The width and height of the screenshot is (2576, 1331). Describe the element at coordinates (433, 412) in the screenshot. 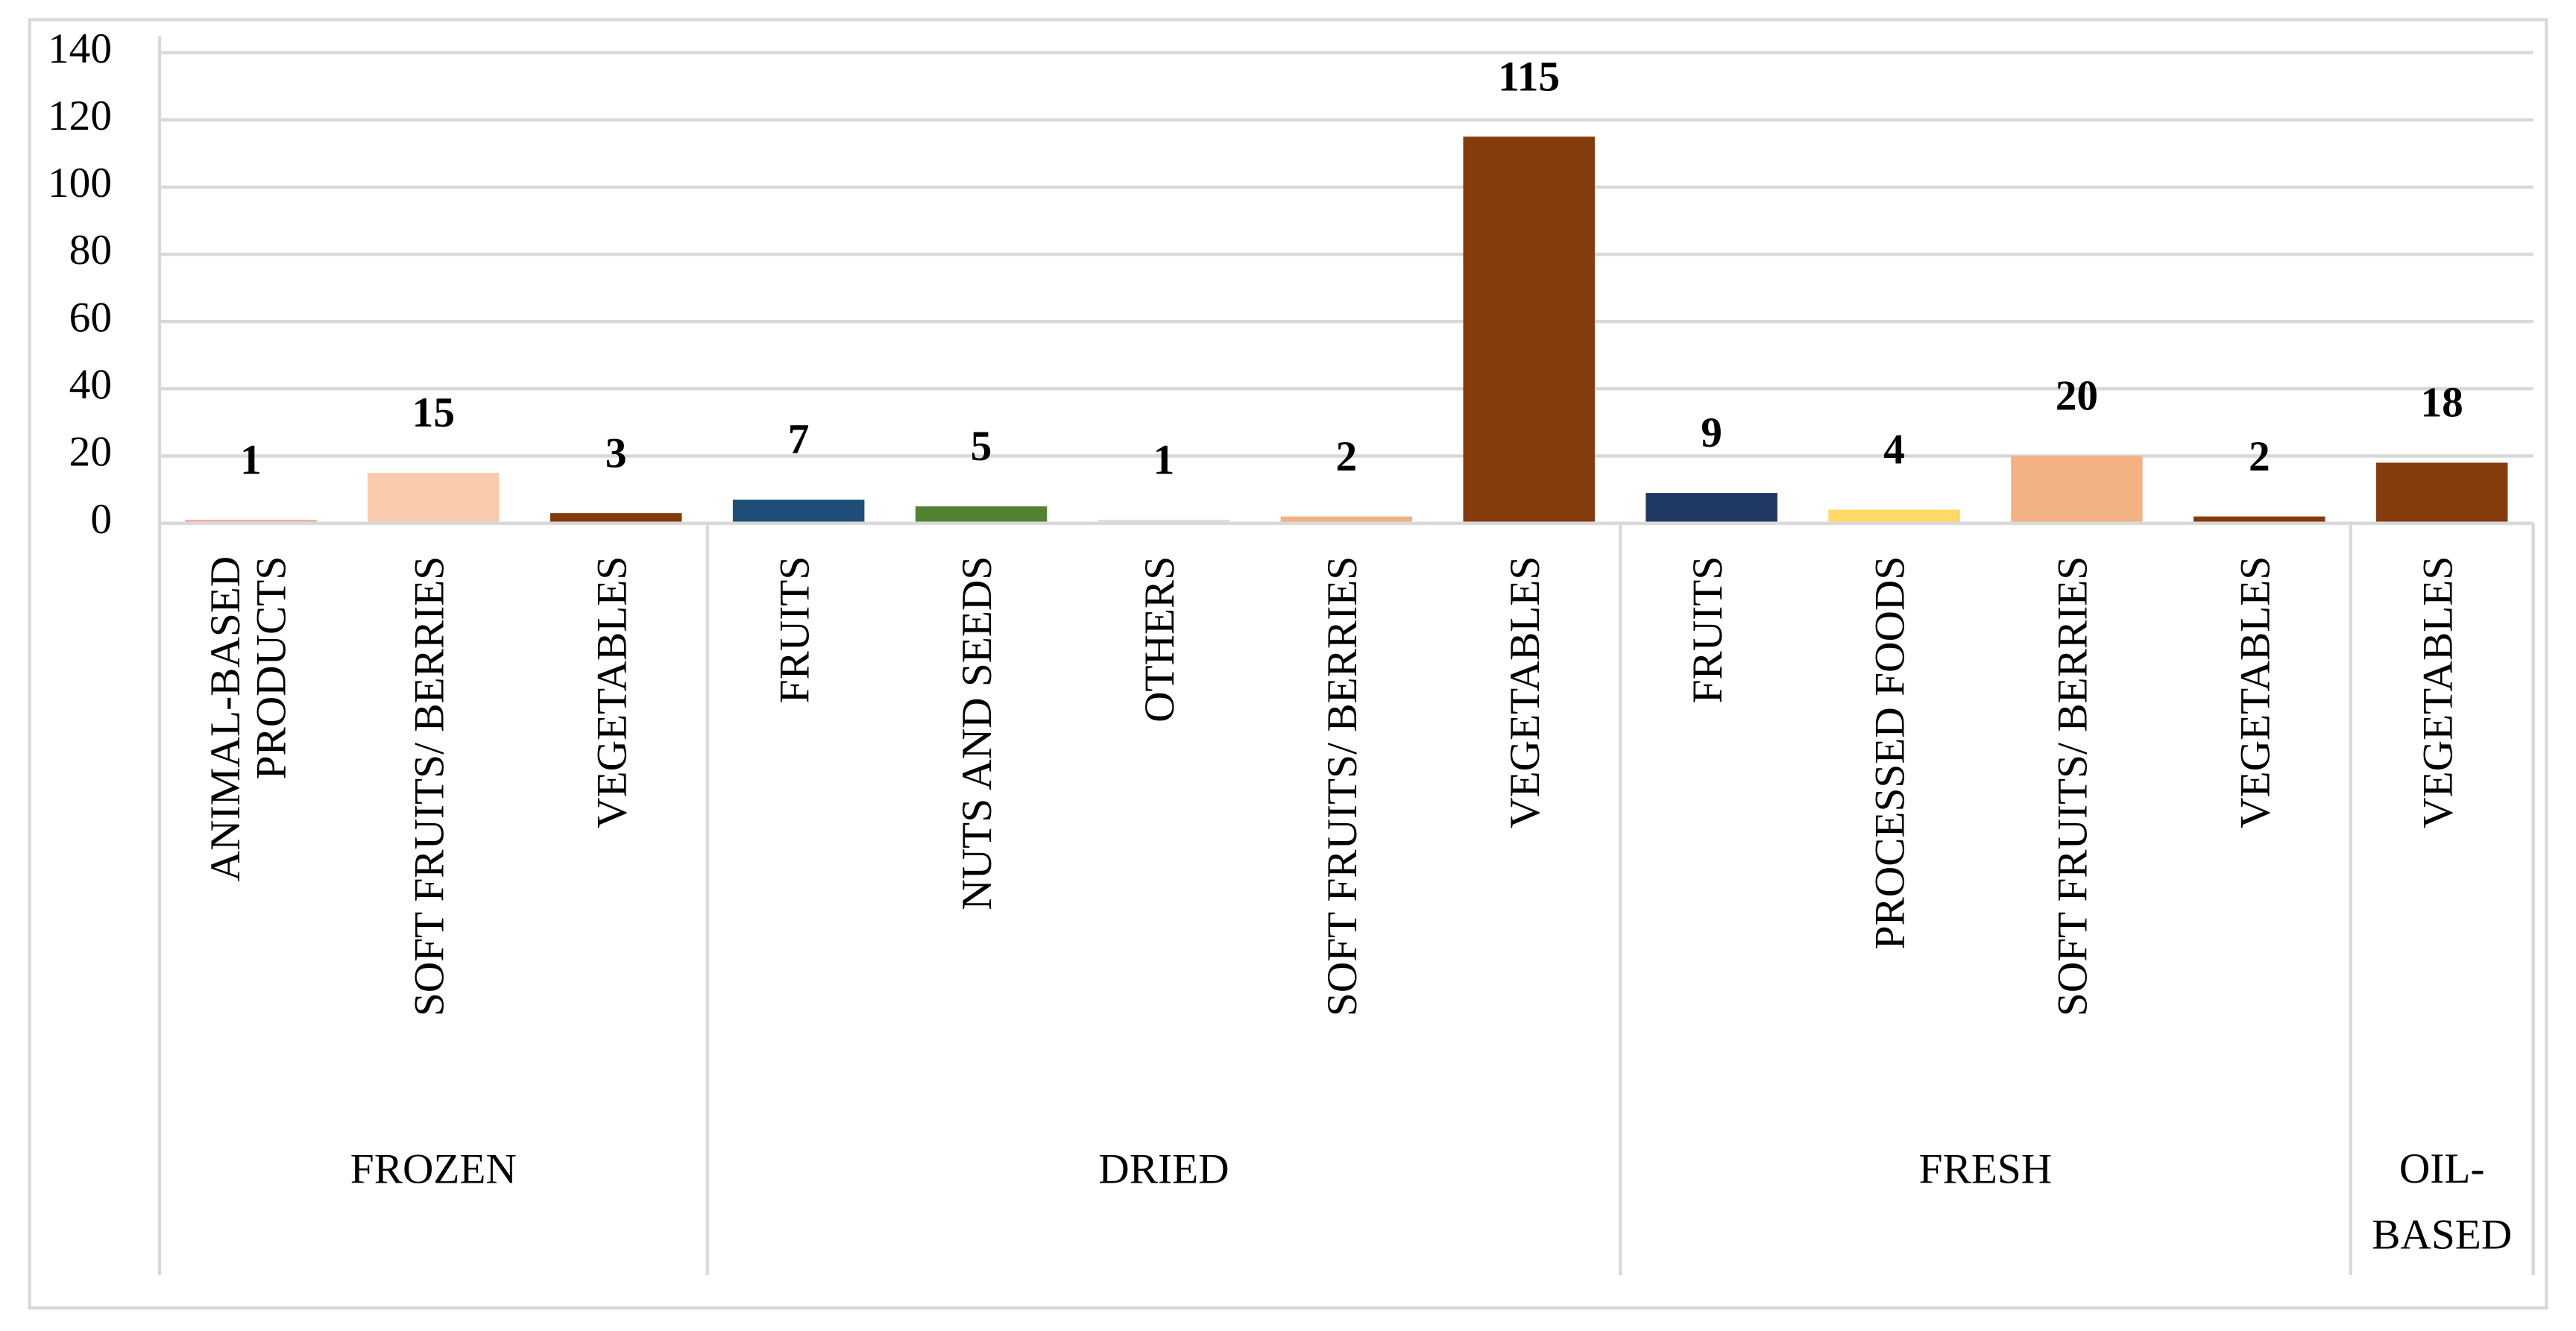

I see `value-label: 15` at that location.